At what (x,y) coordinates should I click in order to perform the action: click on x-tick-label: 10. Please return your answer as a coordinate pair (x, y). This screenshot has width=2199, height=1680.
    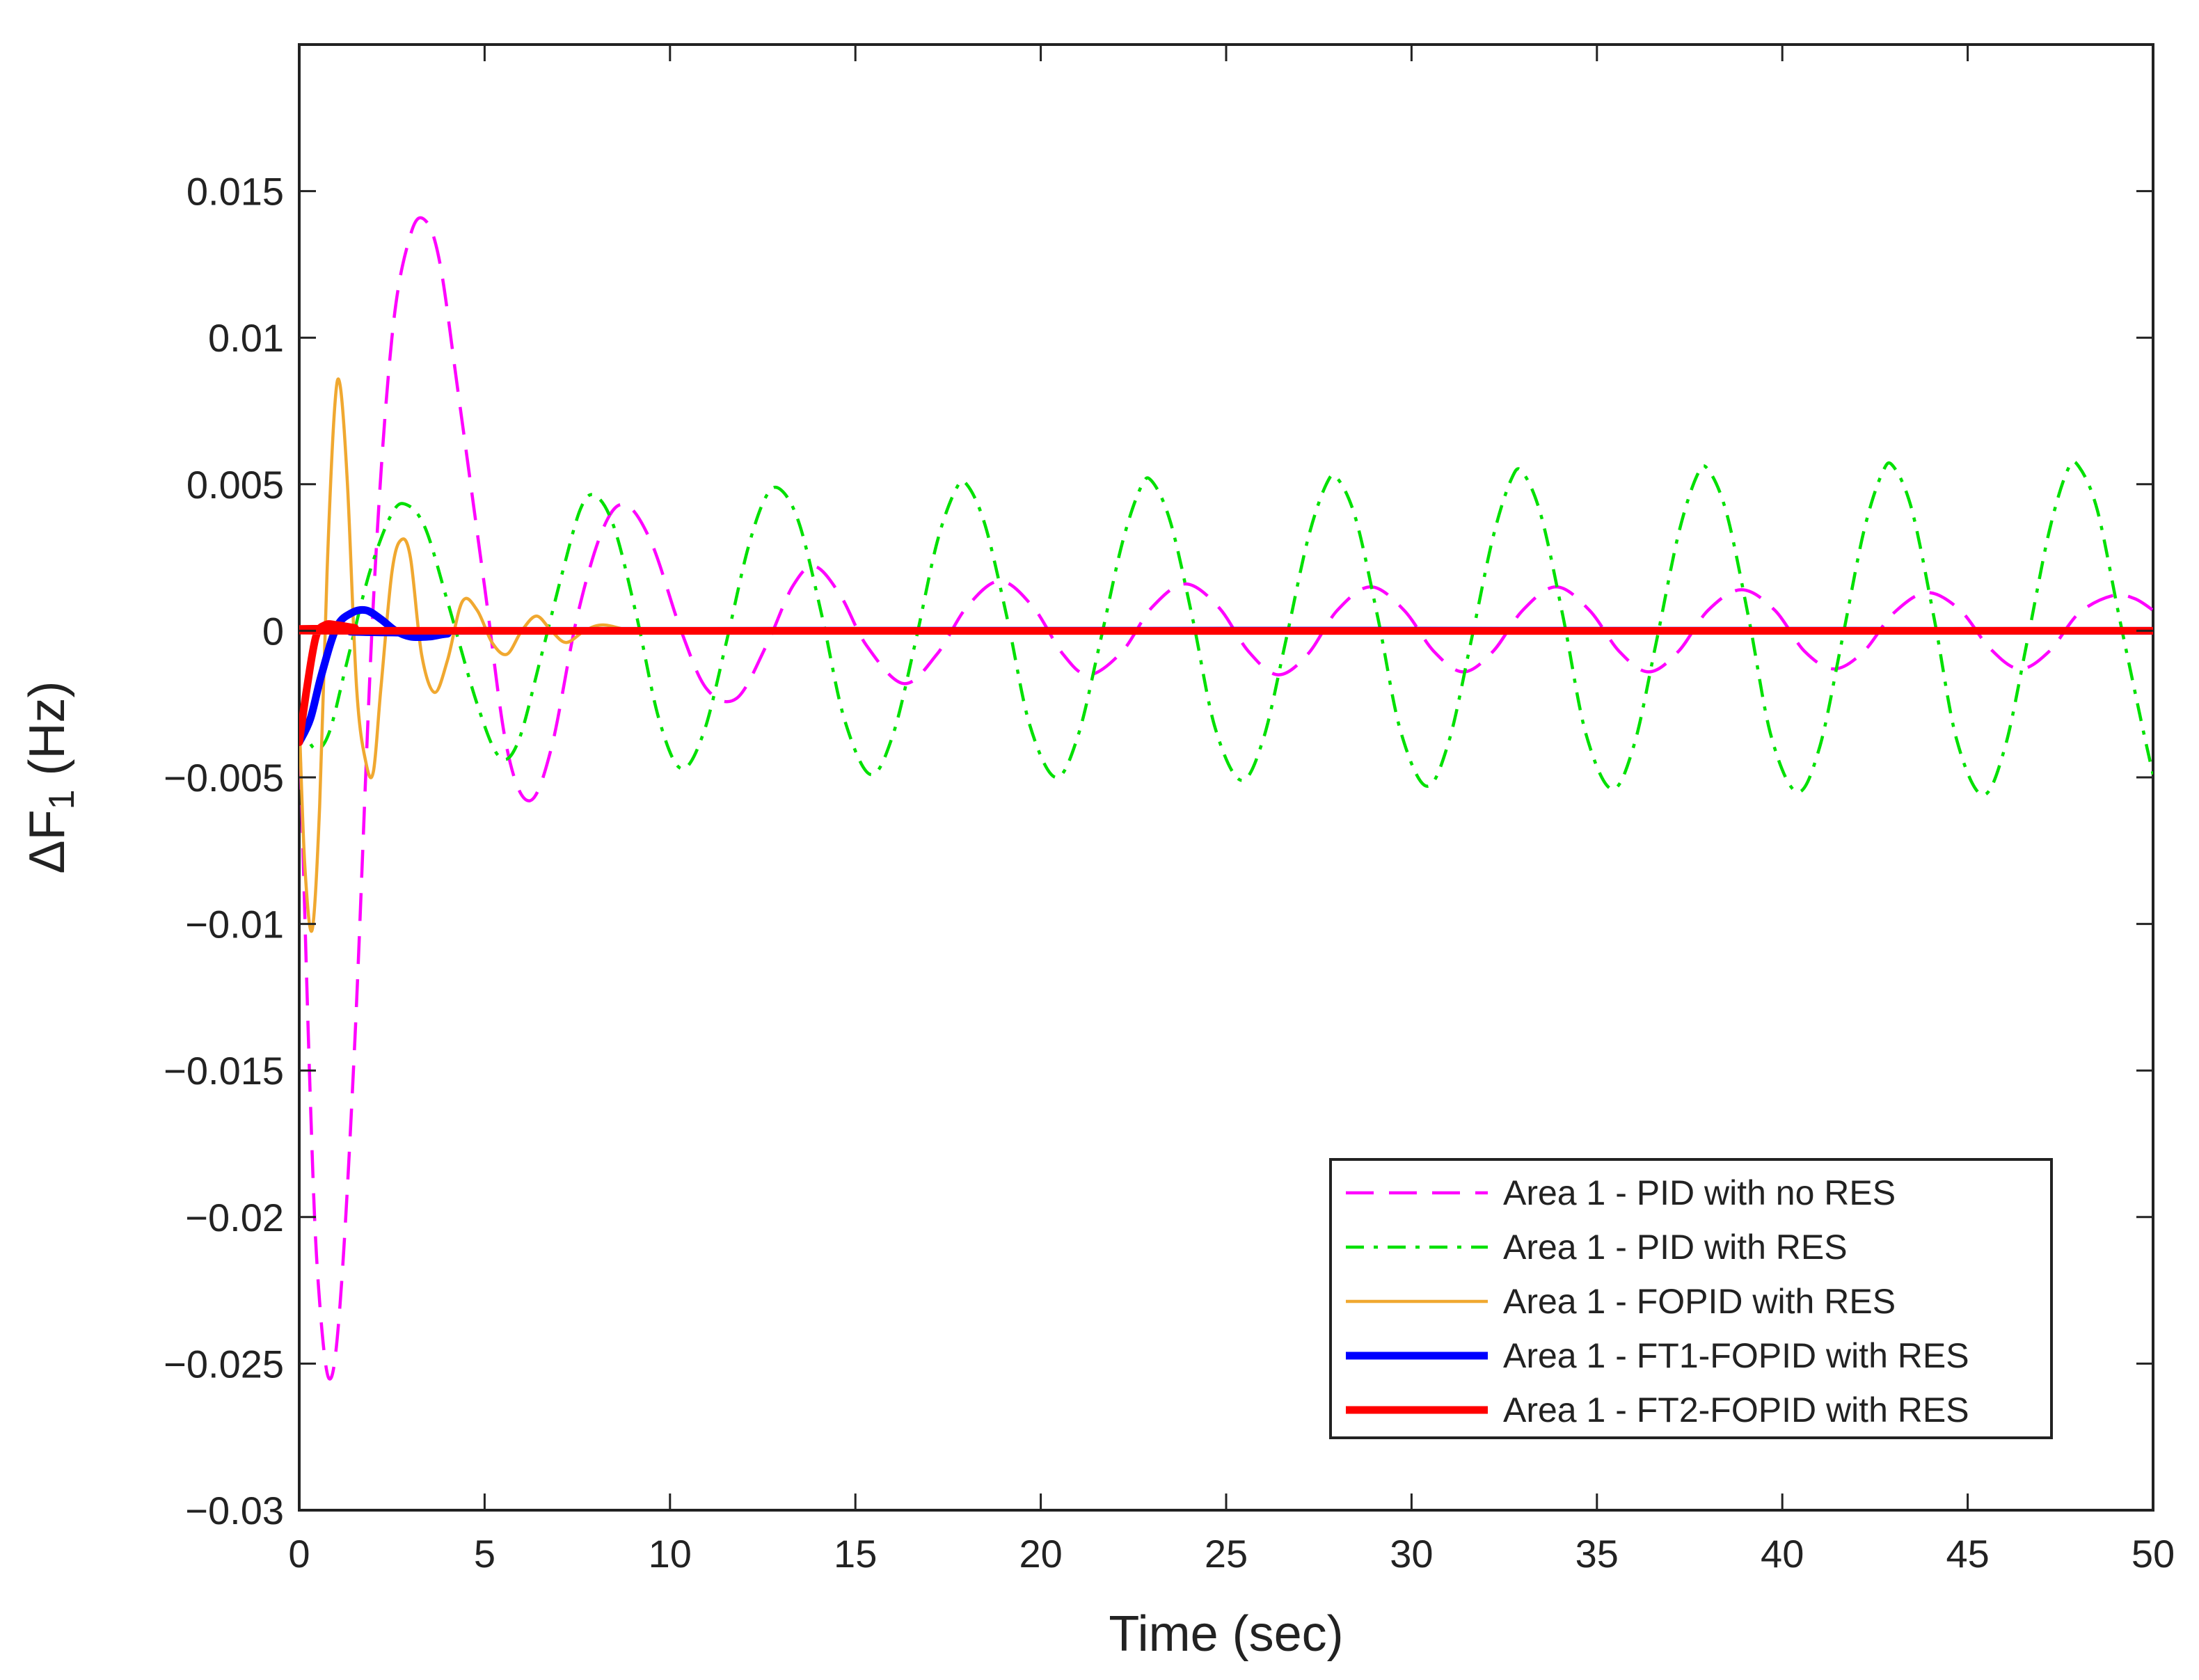
    Looking at the image, I should click on (670, 1554).